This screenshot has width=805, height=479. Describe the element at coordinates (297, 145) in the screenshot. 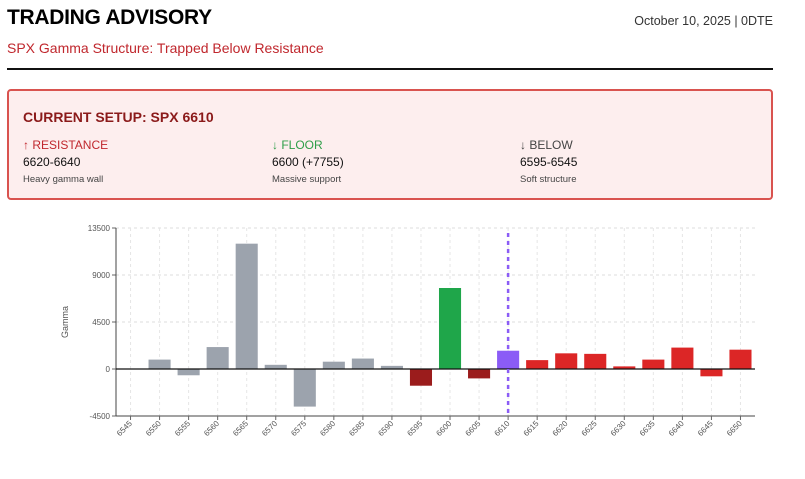

I see `floor-label: ↓ FLOOR` at that location.